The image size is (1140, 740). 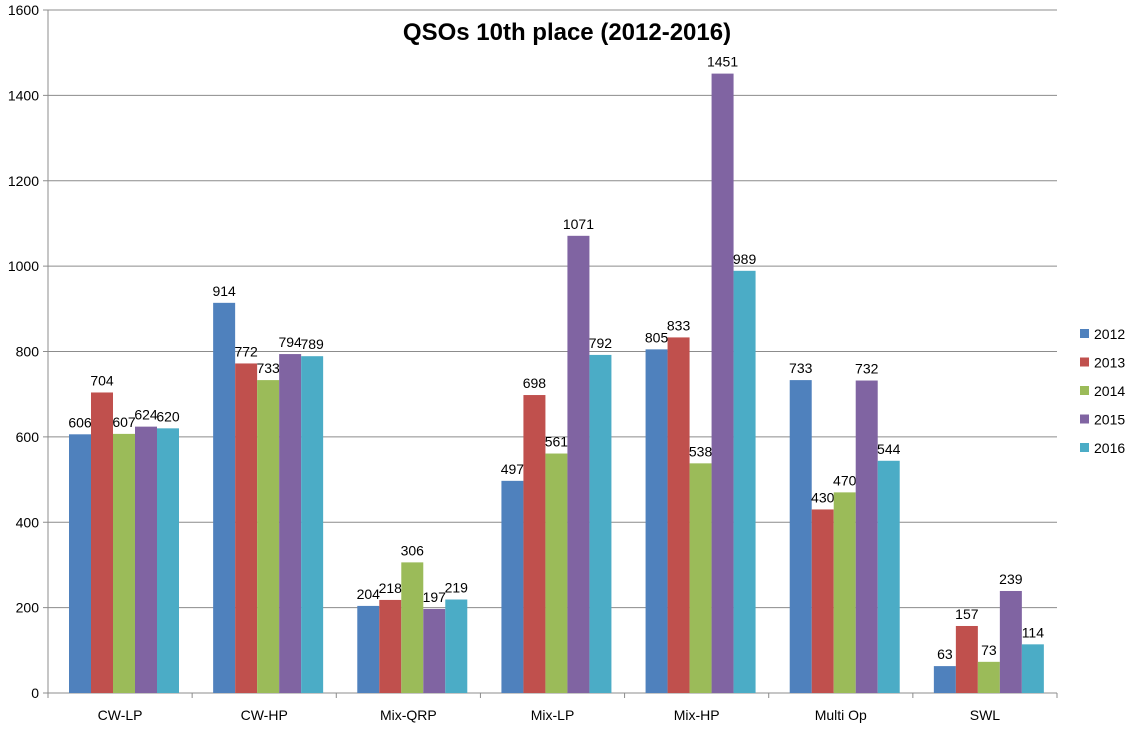 What do you see at coordinates (168, 416) in the screenshot?
I see `data-label: 620` at bounding box center [168, 416].